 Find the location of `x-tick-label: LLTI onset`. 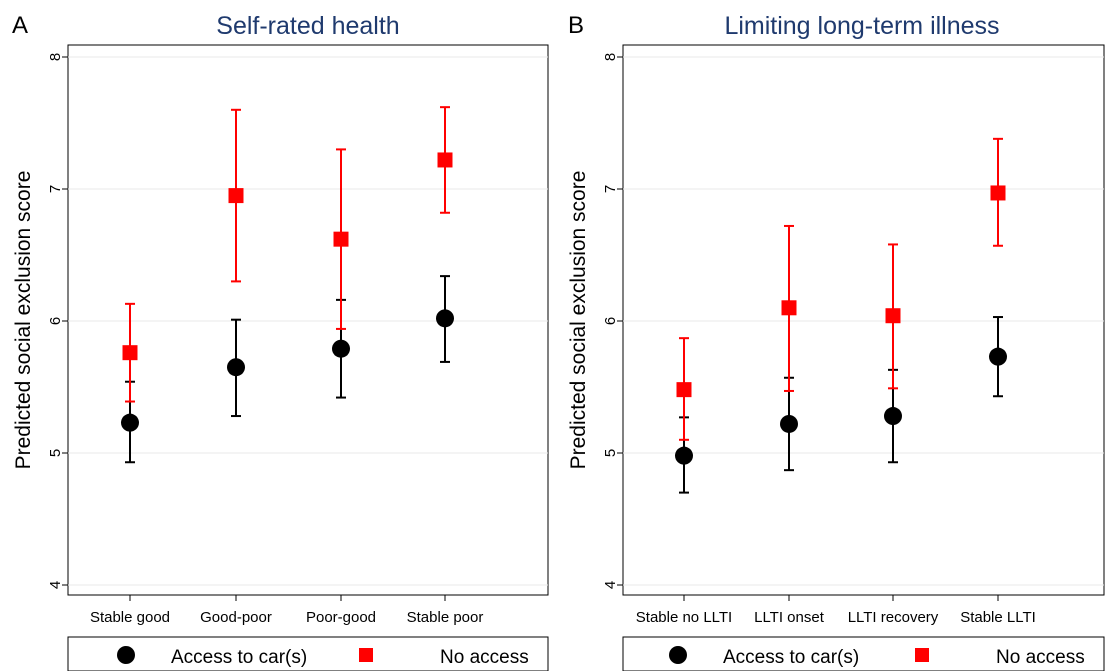

x-tick-label: LLTI onset is located at coordinates (789, 617).